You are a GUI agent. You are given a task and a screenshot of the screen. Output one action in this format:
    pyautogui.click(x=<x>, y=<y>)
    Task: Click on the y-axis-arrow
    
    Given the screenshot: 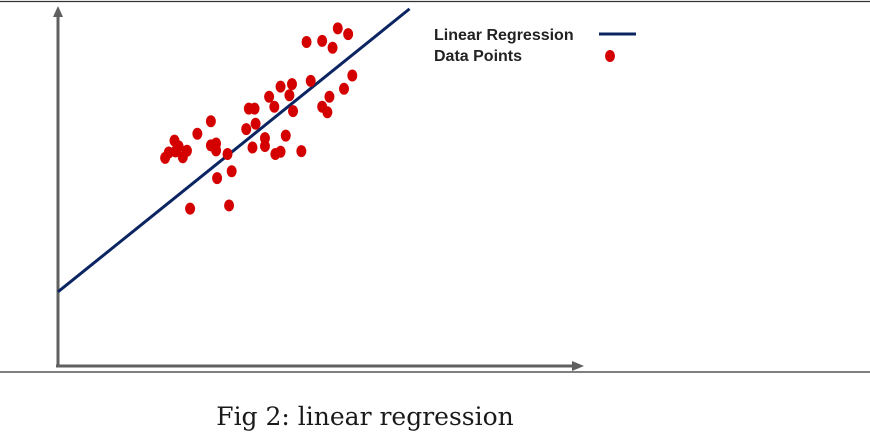 What is the action you would take?
    pyautogui.click(x=58, y=11)
    